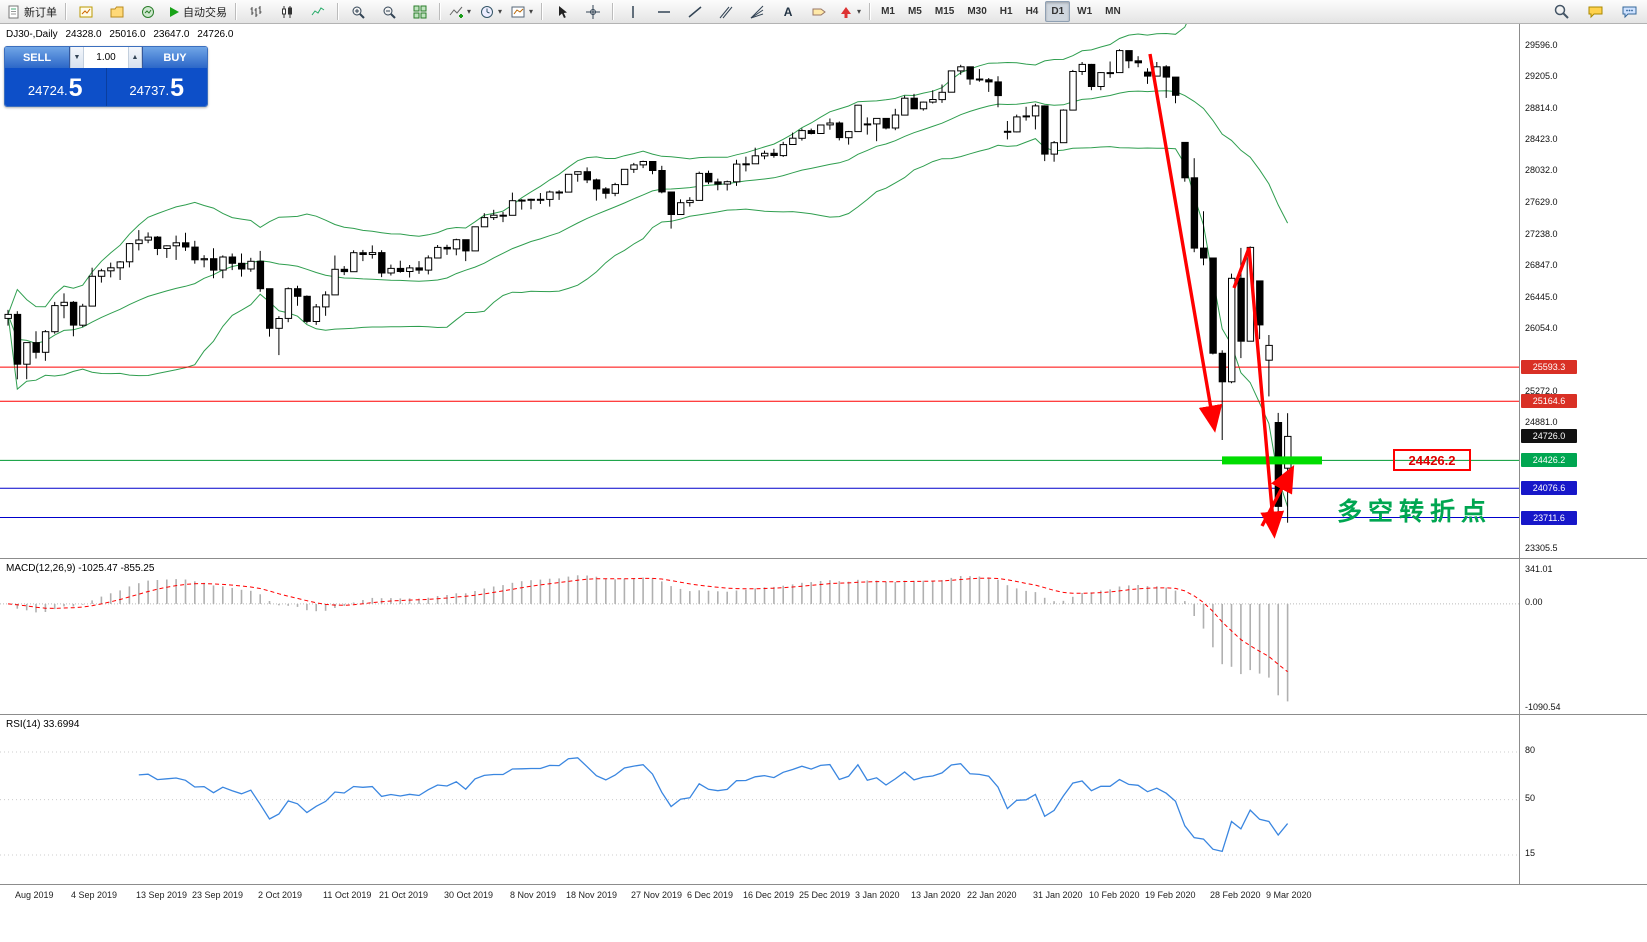 This screenshot has height=942, width=1647. Describe the element at coordinates (819, 12) in the screenshot. I see `label-tool-button` at that location.